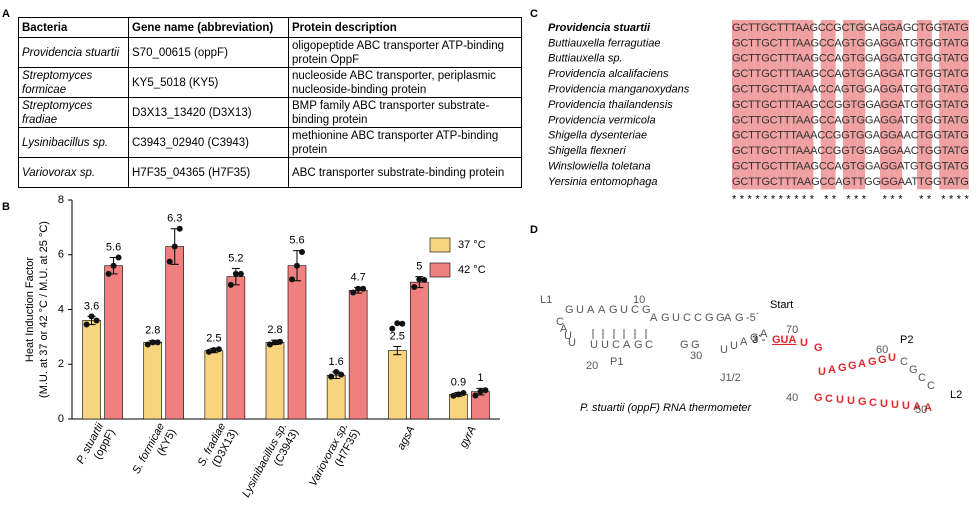 Image resolution: width=980 pixels, height=507 pixels. I want to click on nucleotide-number: 30, so click(696, 356).